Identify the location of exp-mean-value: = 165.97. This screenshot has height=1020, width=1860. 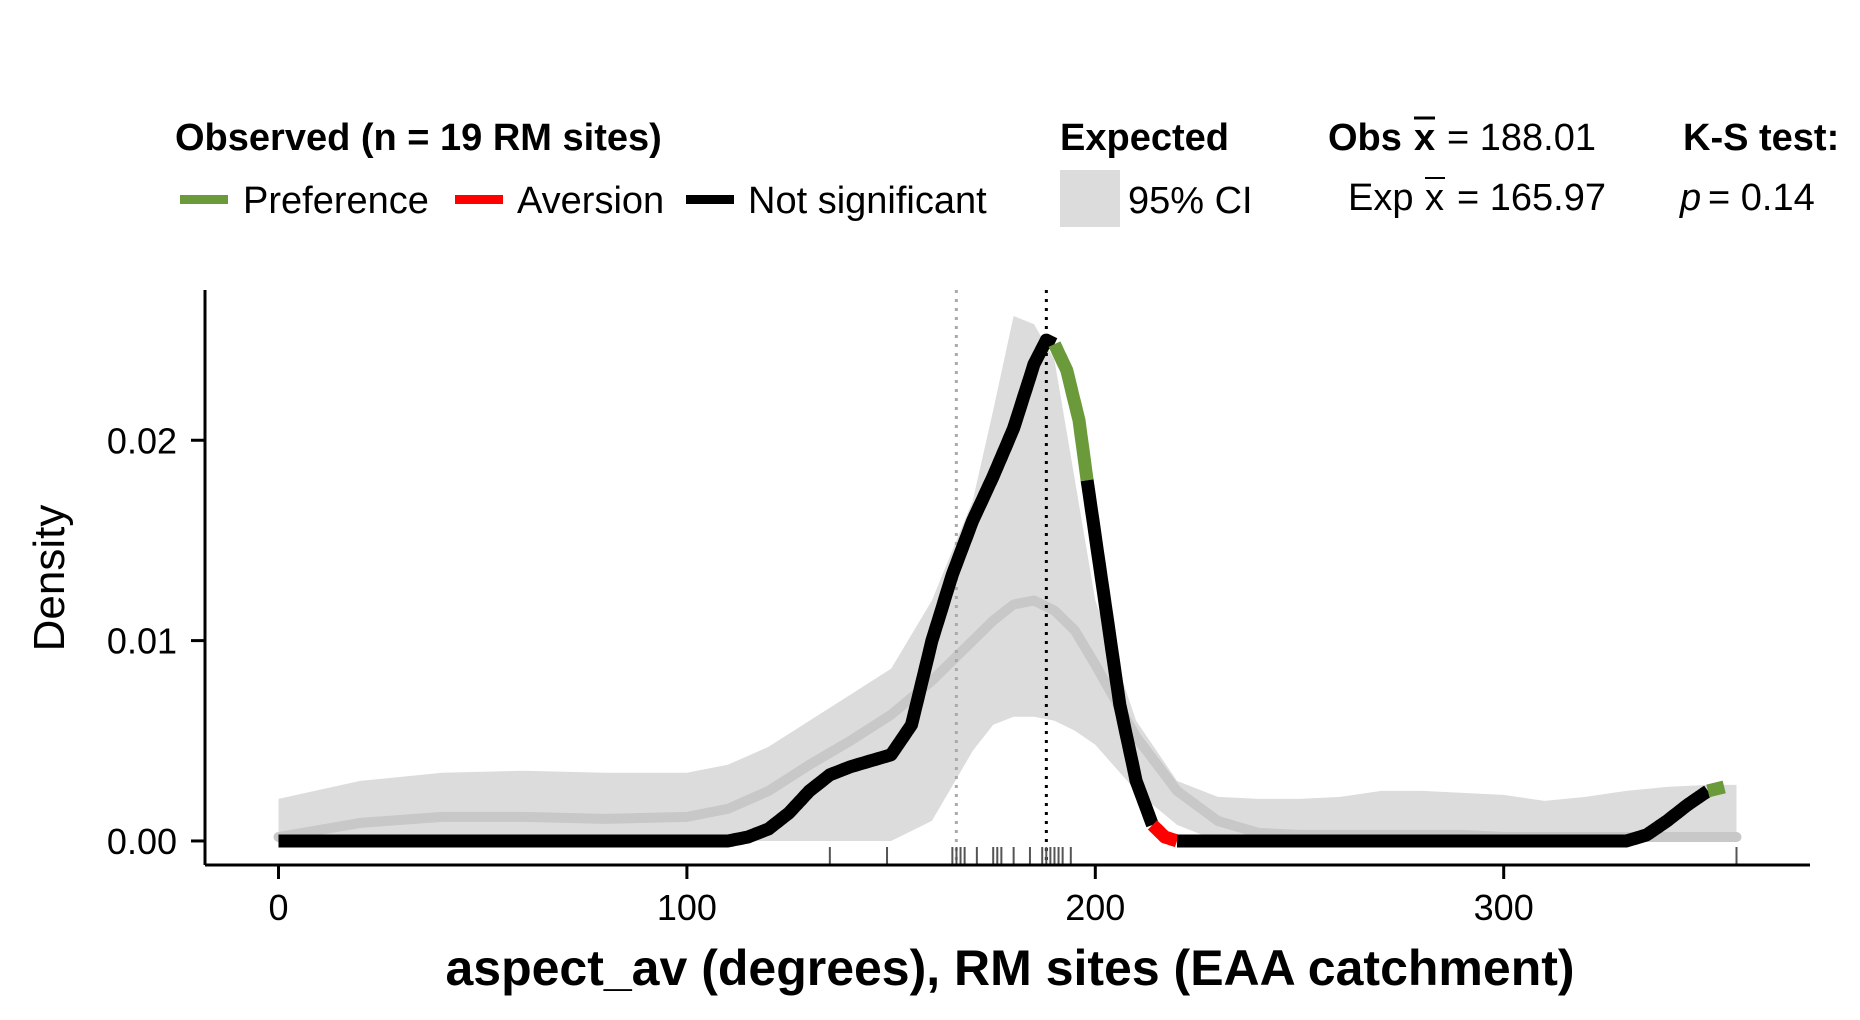
(1531, 198).